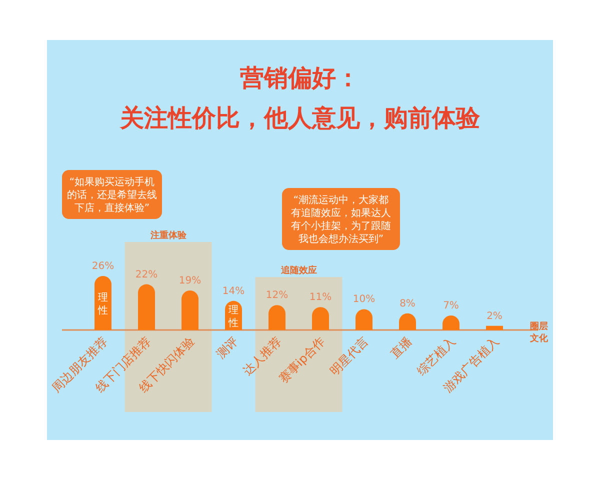 The width and height of the screenshot is (600, 480). What do you see at coordinates (233, 291) in the screenshot?
I see `data-label: 14%` at bounding box center [233, 291].